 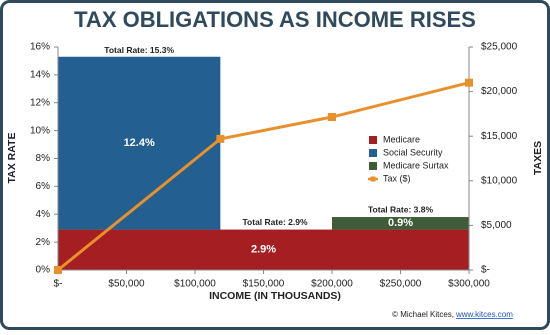 I want to click on annotation: Total Rate: 15.3%, so click(x=139, y=50).